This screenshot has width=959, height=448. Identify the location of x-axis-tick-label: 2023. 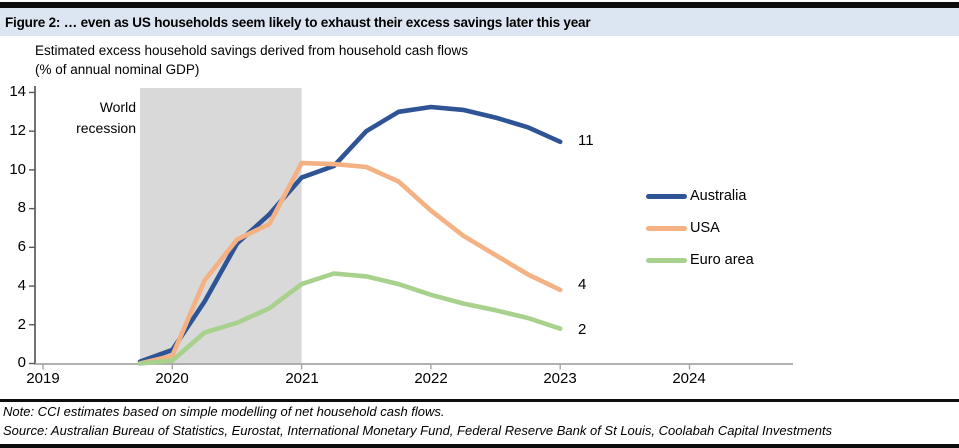
(560, 378).